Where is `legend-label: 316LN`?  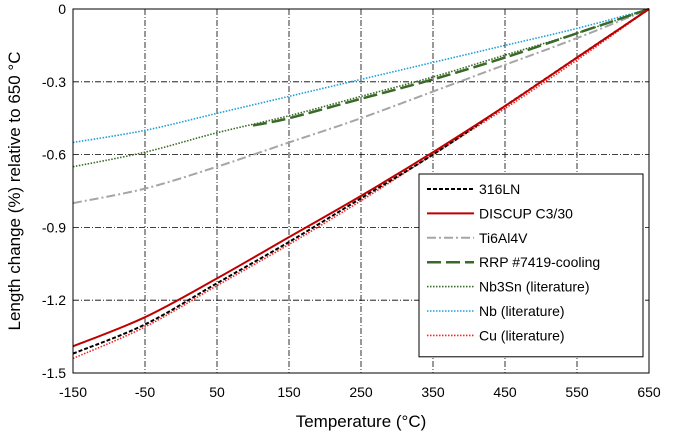
legend-label: 316LN is located at coordinates (499, 189).